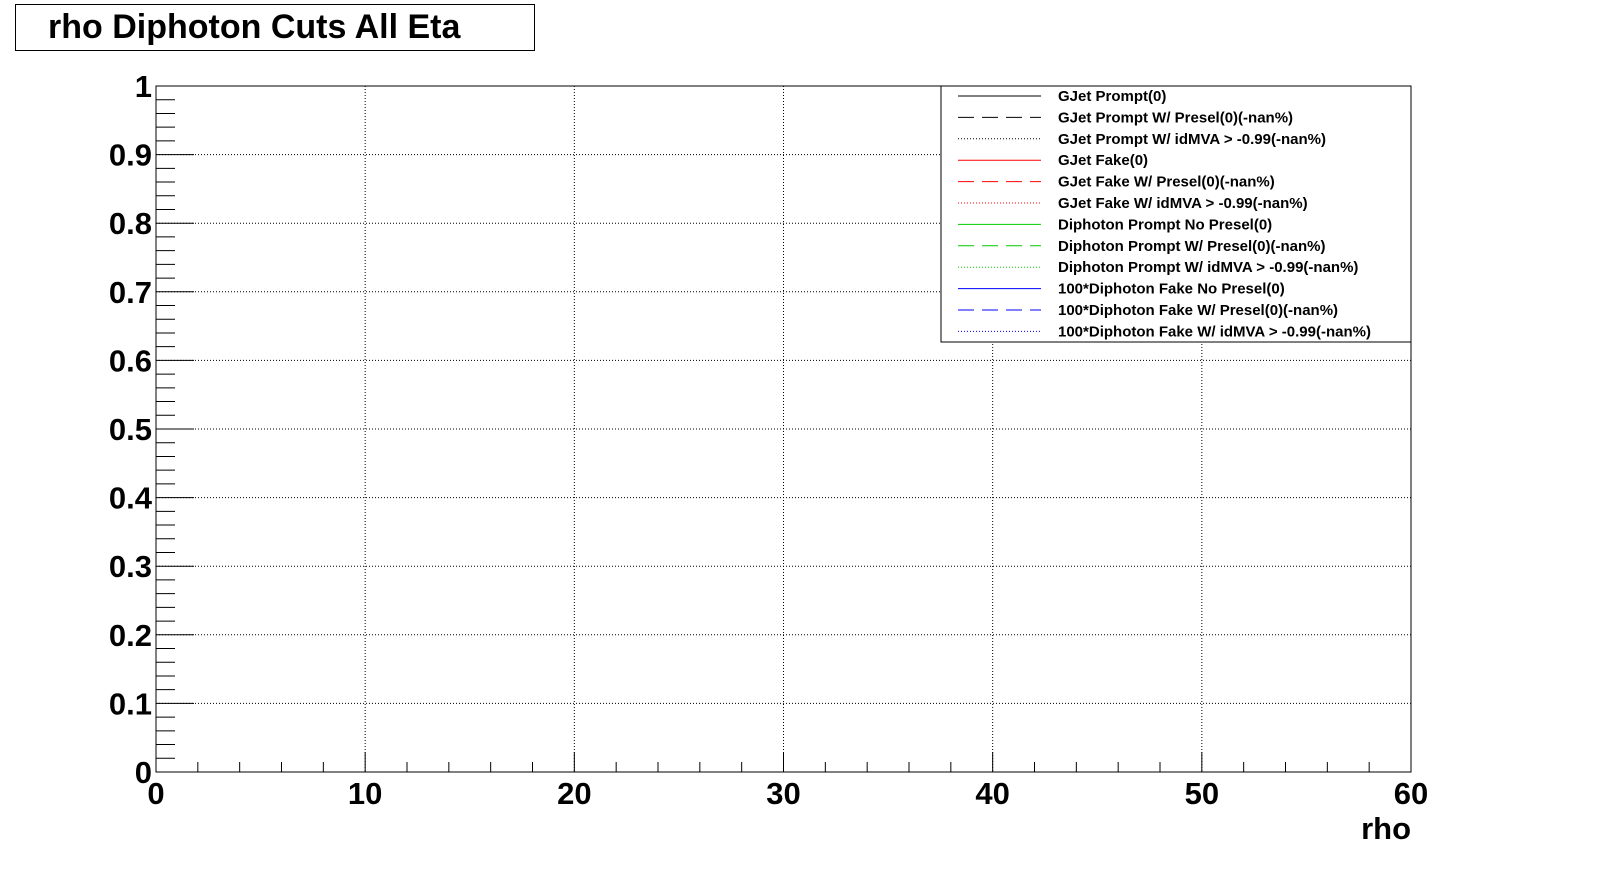 The width and height of the screenshot is (1598, 874). What do you see at coordinates (143, 86) in the screenshot?
I see `y-tick-label: 1` at bounding box center [143, 86].